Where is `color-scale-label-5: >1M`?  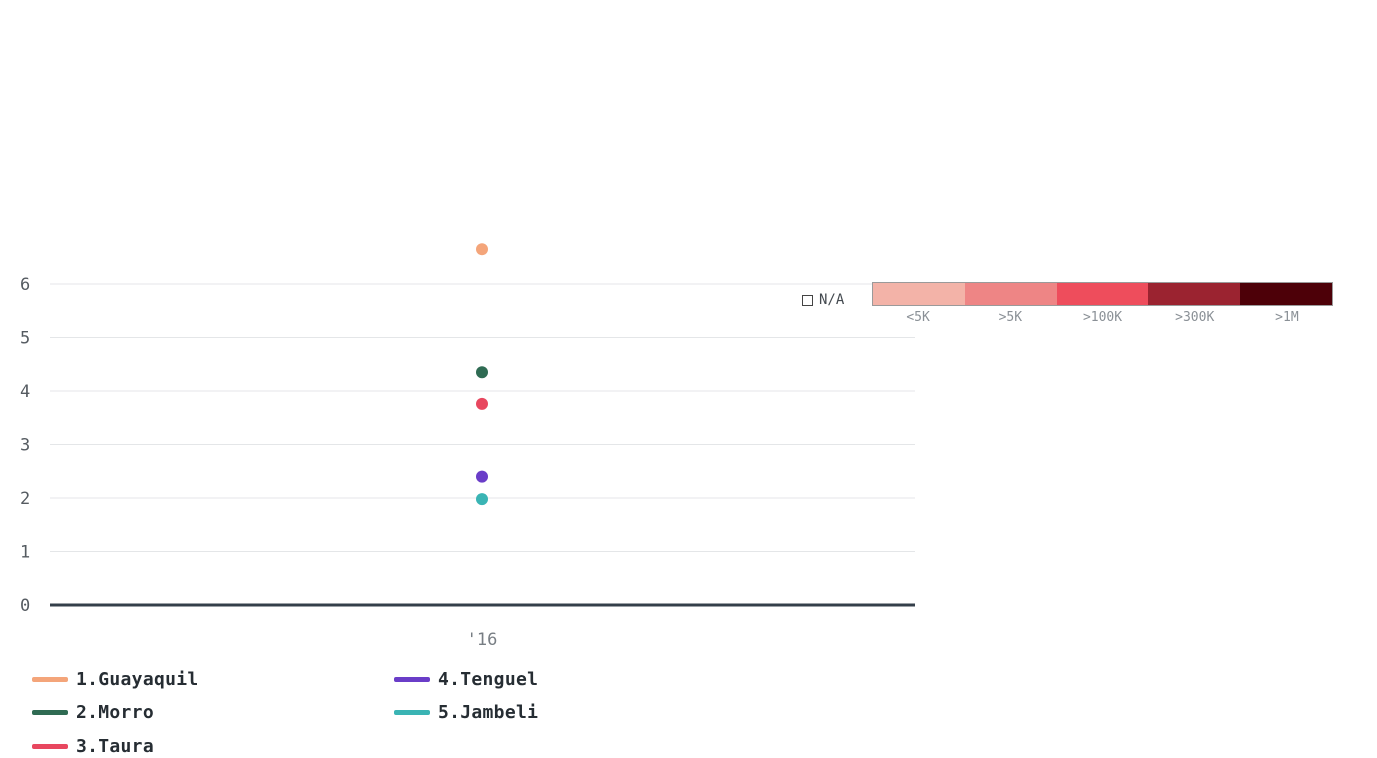
color-scale-label-5: >1M is located at coordinates (1287, 317).